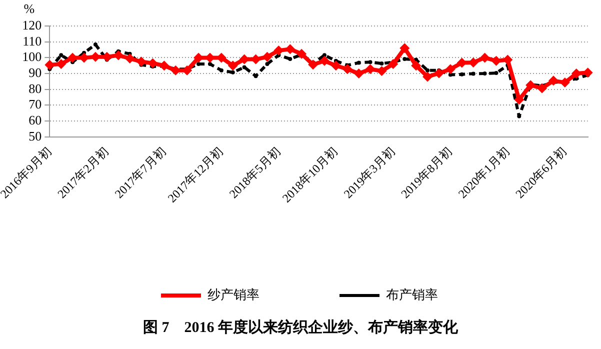 This screenshot has height=349, width=601. Describe the element at coordinates (412, 294) in the screenshot. I see `legend-label: 布产销率` at that location.